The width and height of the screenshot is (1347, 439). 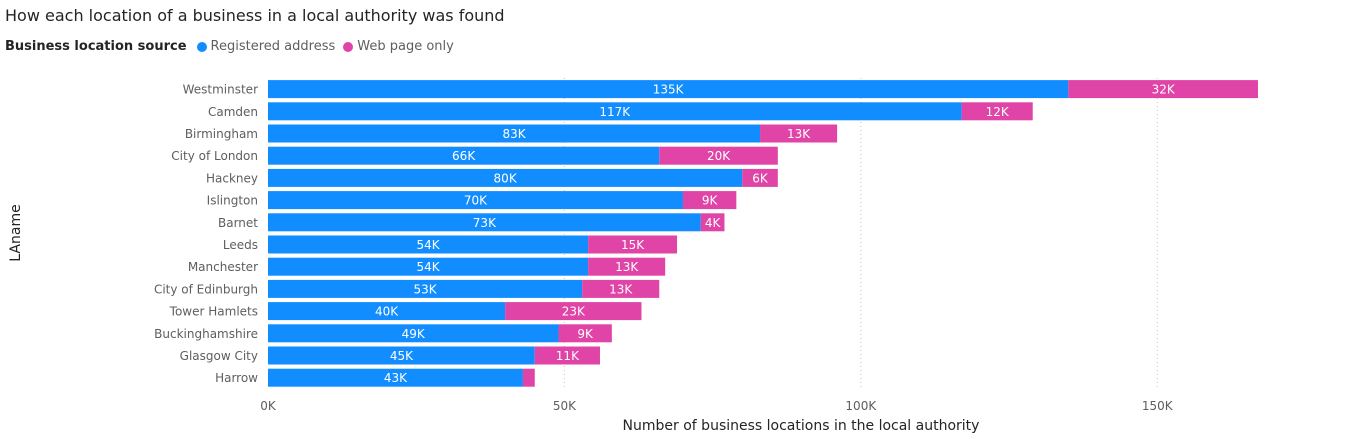 I want to click on y-tick-label: Hackney, so click(x=232, y=178).